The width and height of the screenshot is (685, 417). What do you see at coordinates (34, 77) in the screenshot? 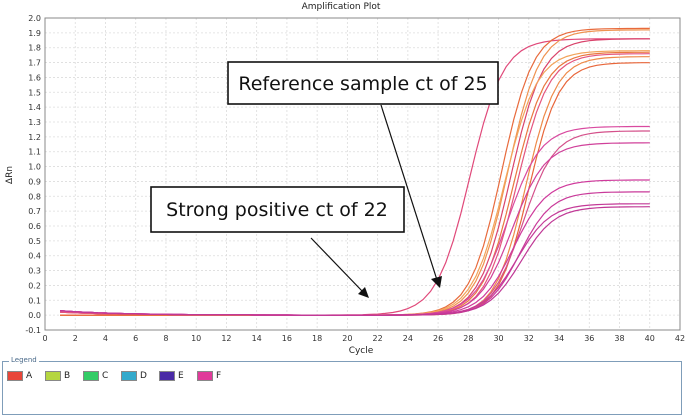
I see `y-tick-label: 1.6` at bounding box center [34, 77].